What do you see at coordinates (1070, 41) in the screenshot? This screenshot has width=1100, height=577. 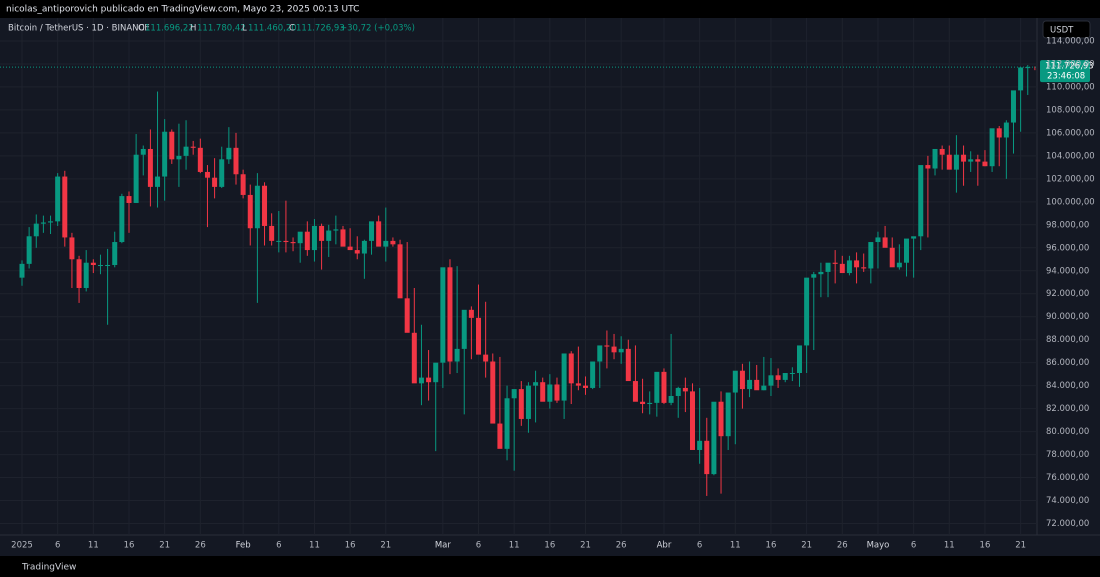 I see `y-tick-label: 114.000,00` at bounding box center [1070, 41].